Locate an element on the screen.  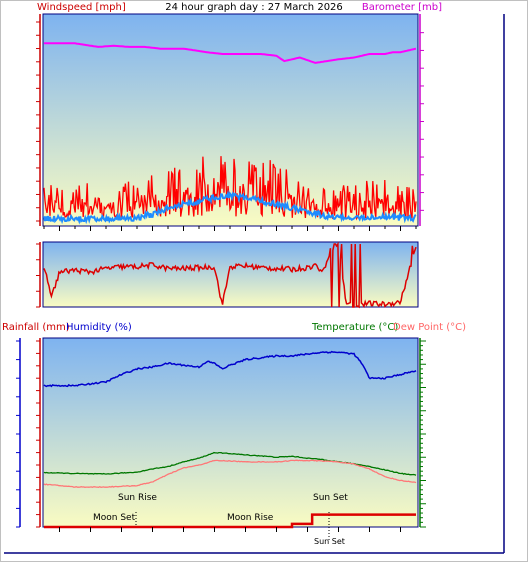
wind-direction-line is located at coordinates (230, 275).